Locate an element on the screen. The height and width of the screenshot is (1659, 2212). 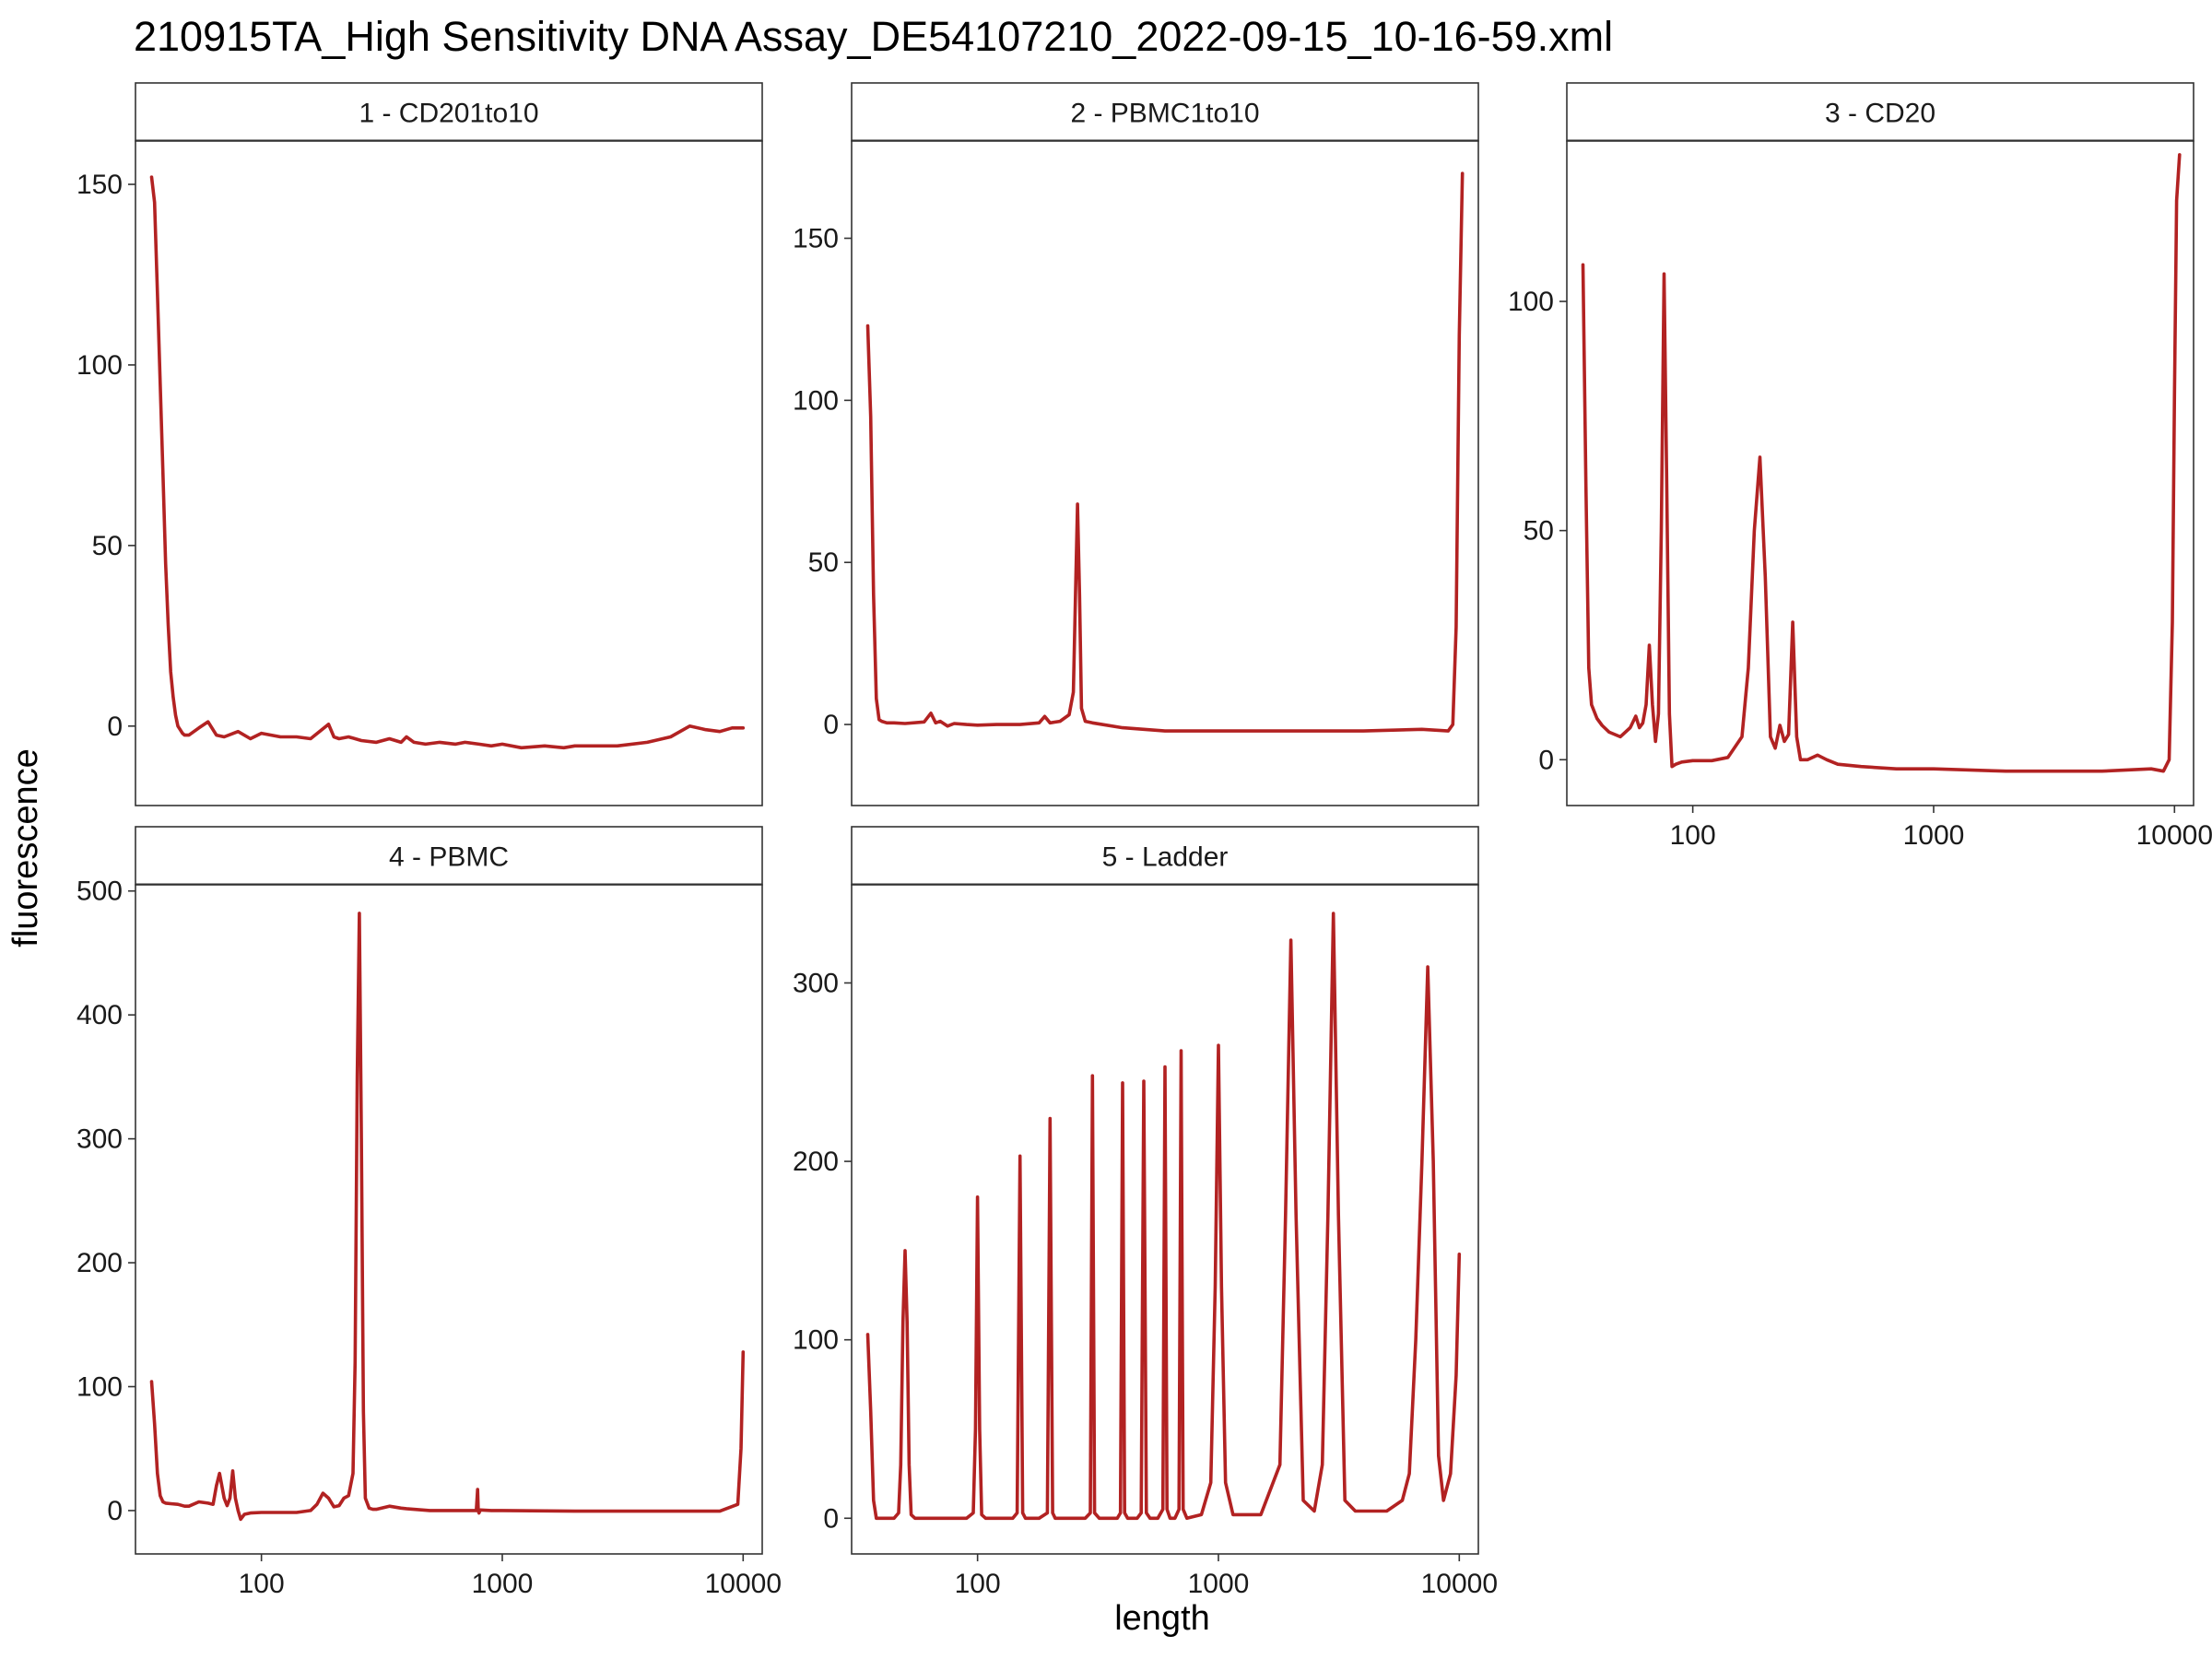
panel-4-pbmc: 4 - PBMC 0 100 200 300 400 500 100 1000 10000 is located at coordinates (429, 1212).